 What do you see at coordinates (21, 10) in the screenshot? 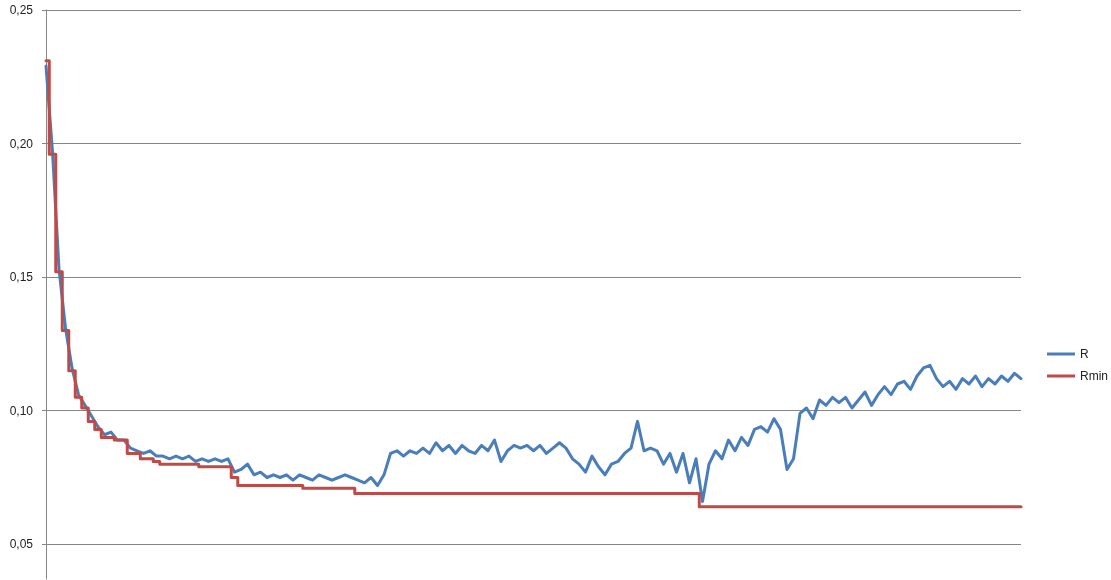
I see `y-tick-label: 0,25` at bounding box center [21, 10].